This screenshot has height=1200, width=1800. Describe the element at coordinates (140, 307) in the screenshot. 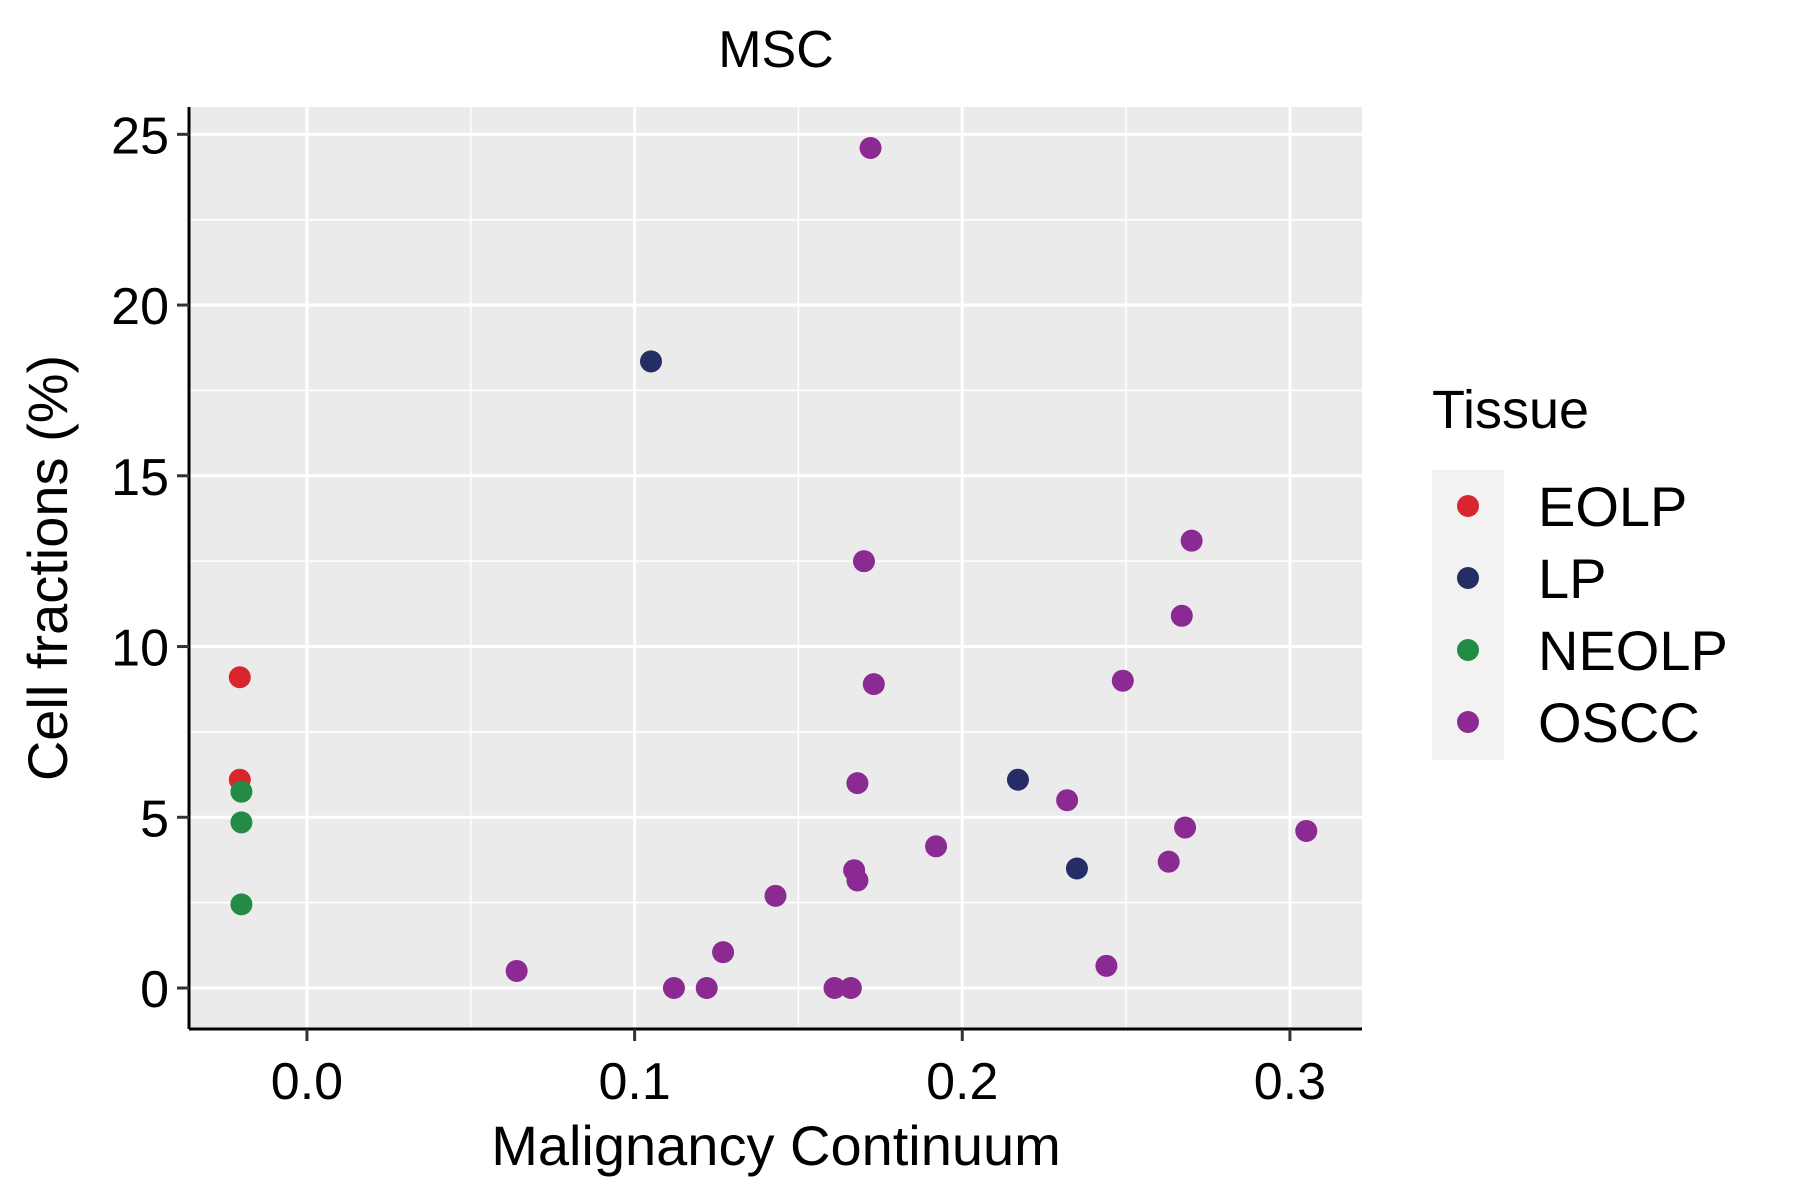

I see `y-tick-label: 20` at that location.